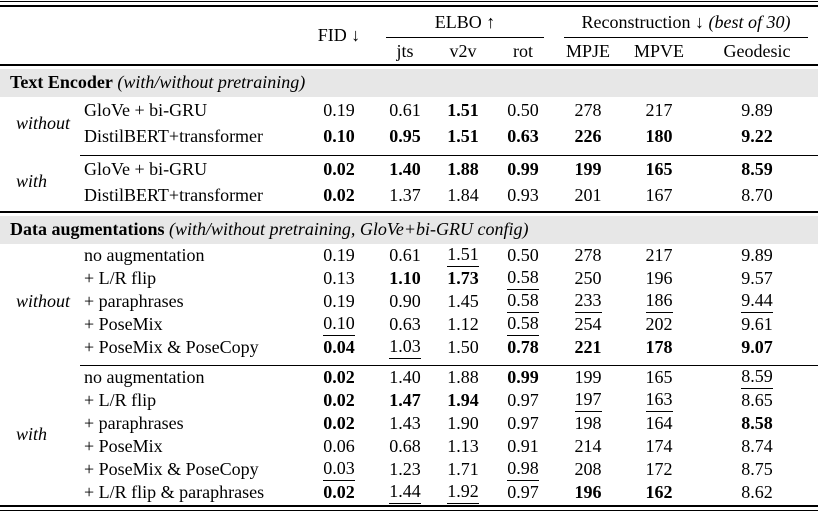  I want to click on metric-value: 226, so click(588, 135).